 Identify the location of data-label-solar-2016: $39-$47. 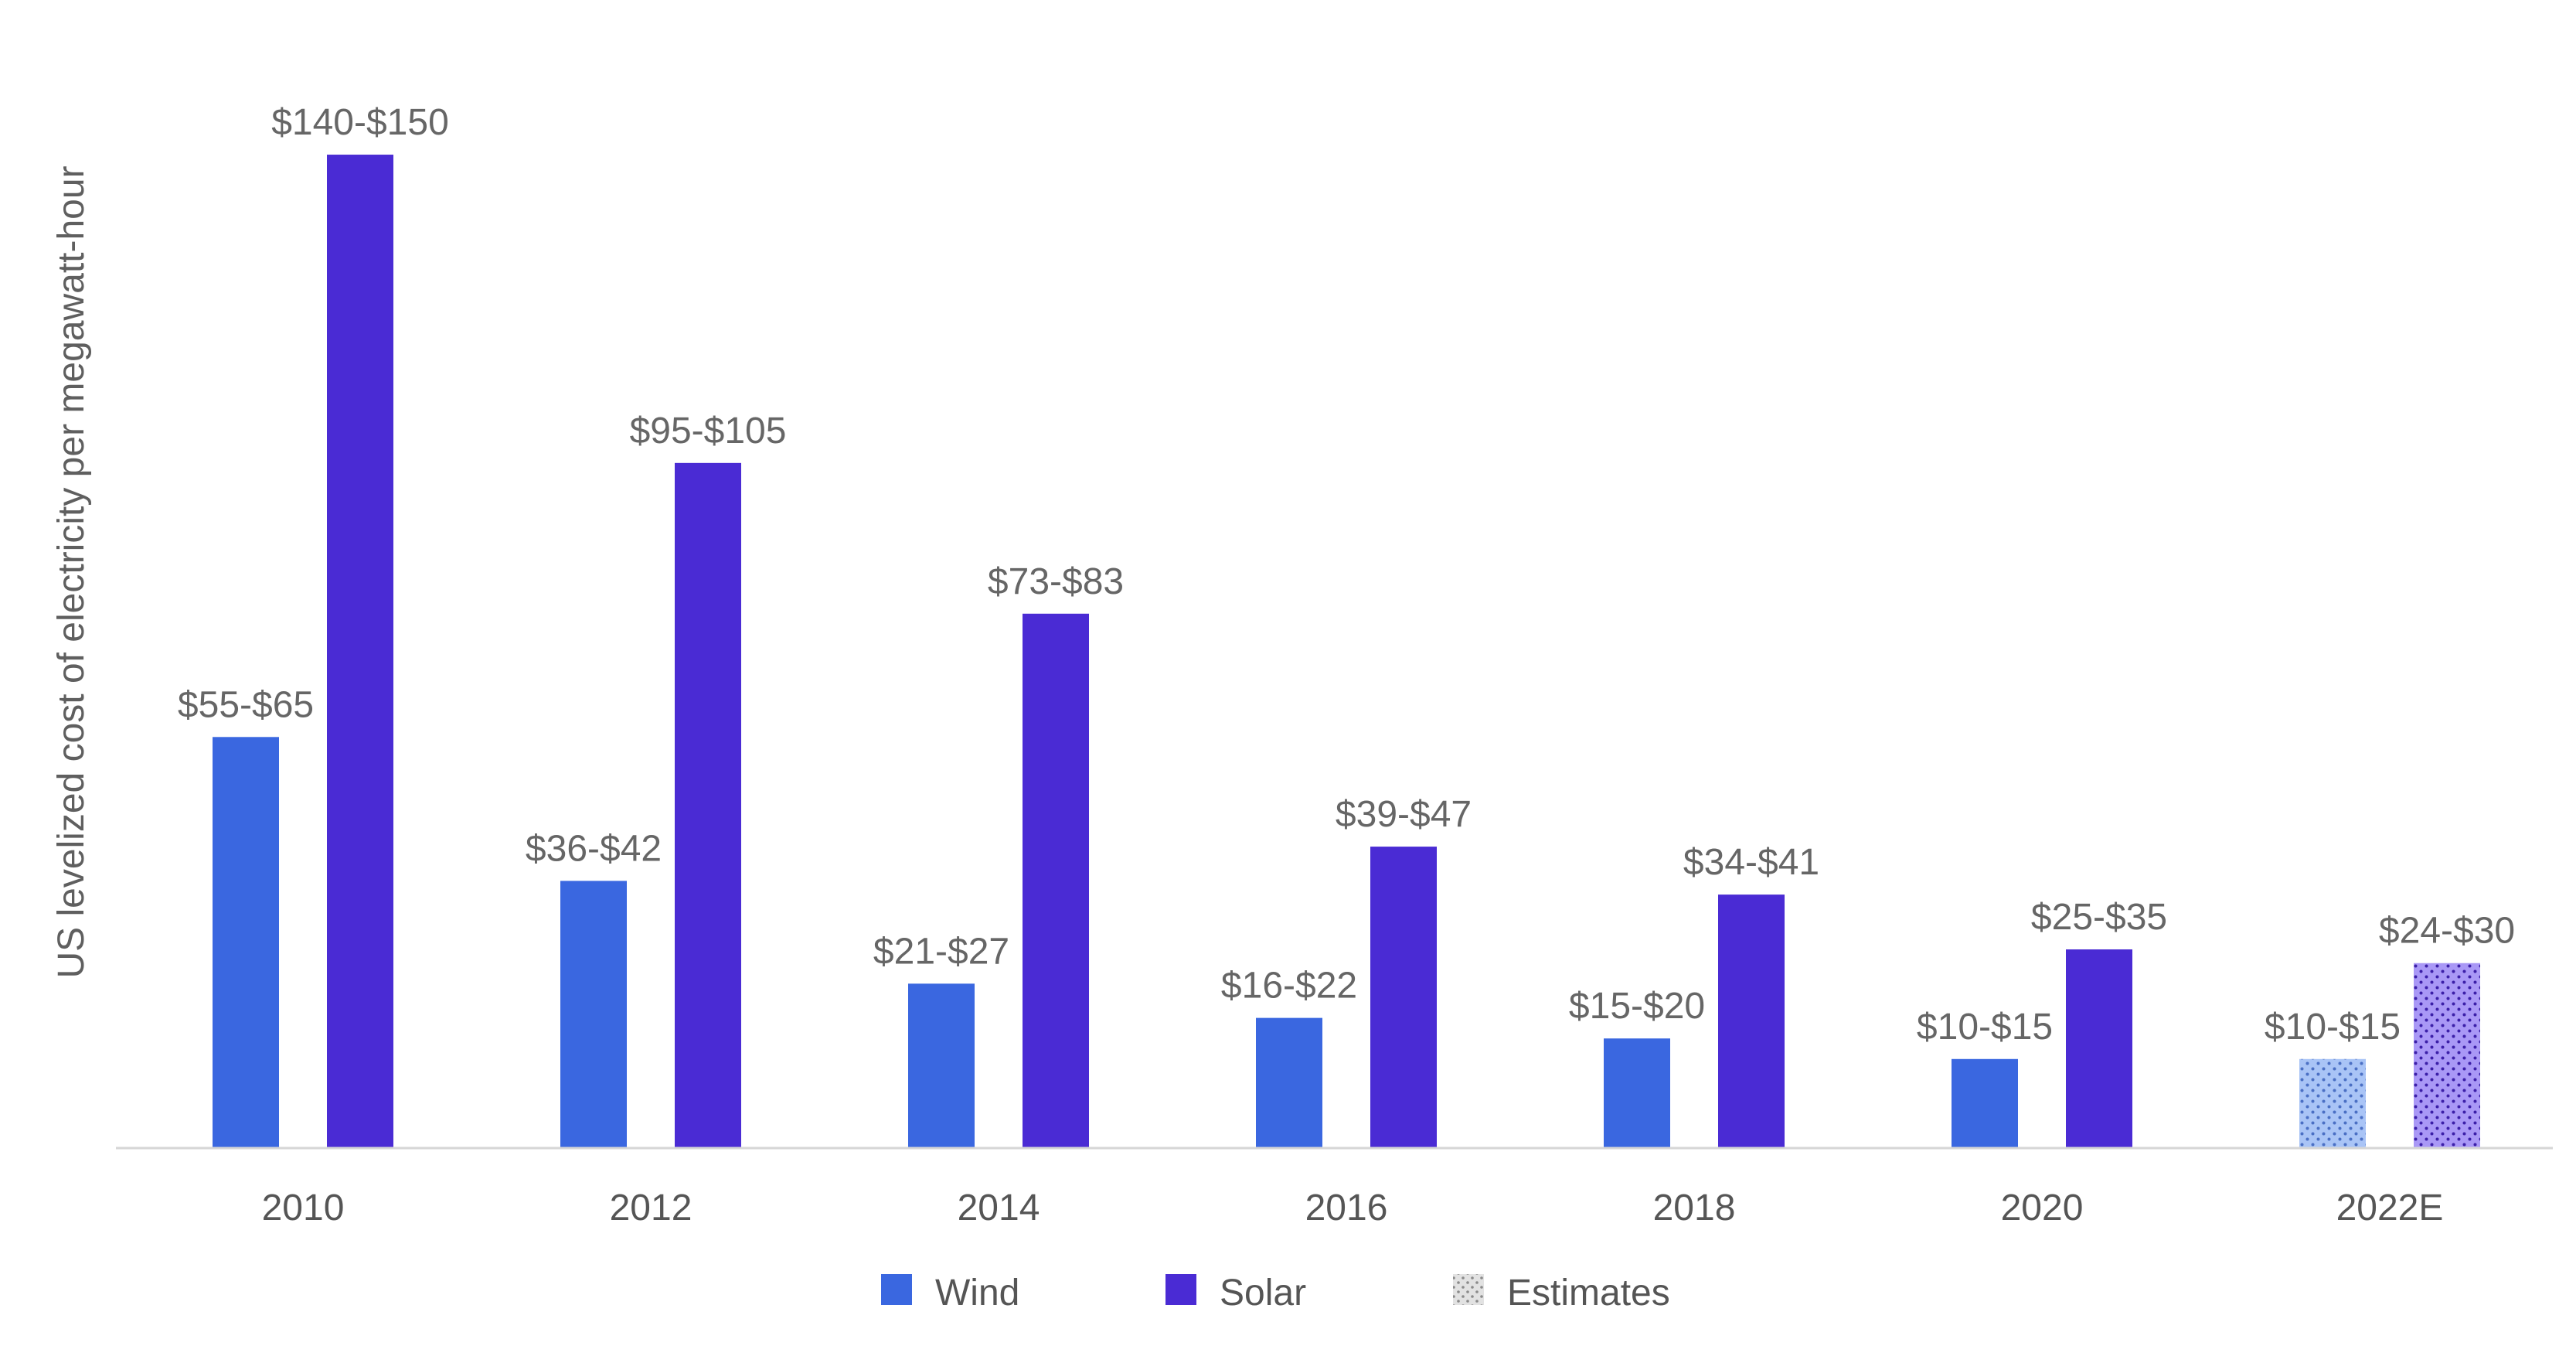
(1404, 814).